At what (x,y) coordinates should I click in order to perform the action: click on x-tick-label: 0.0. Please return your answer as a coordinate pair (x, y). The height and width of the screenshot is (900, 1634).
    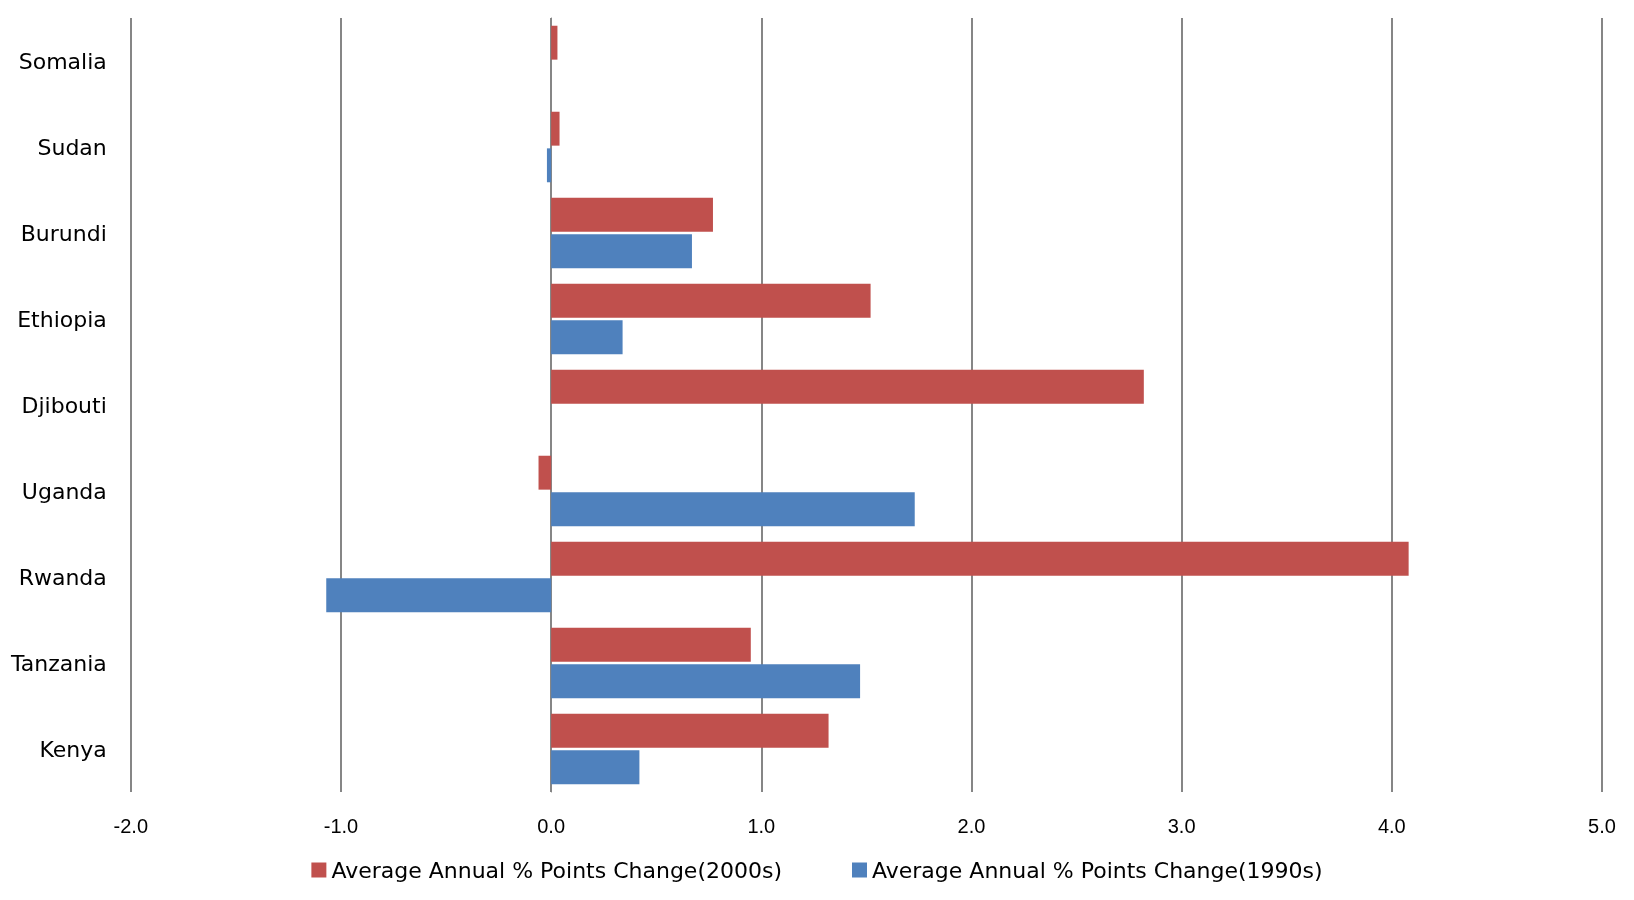
    Looking at the image, I should click on (551, 826).